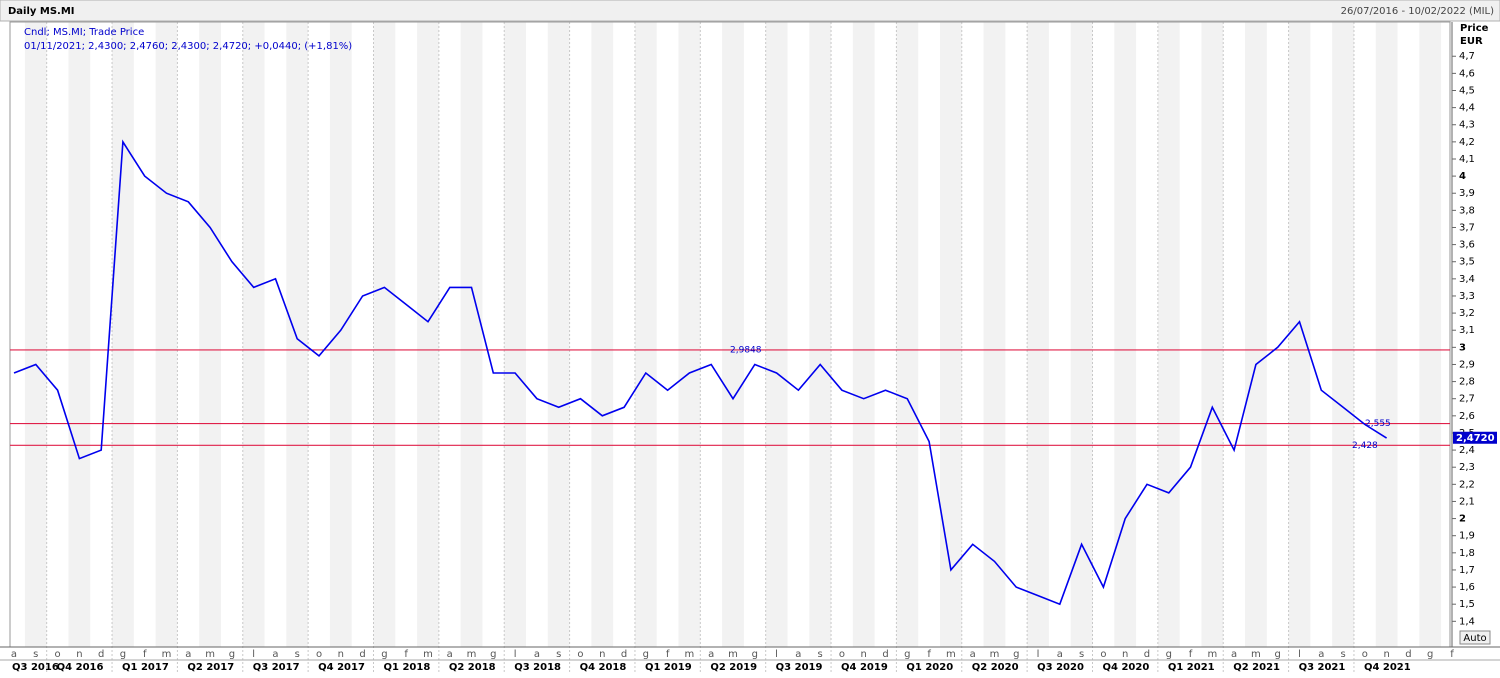 This screenshot has width=1500, height=678. Describe the element at coordinates (1467, 159) in the screenshot. I see `y-tick-label: 4,1` at that location.